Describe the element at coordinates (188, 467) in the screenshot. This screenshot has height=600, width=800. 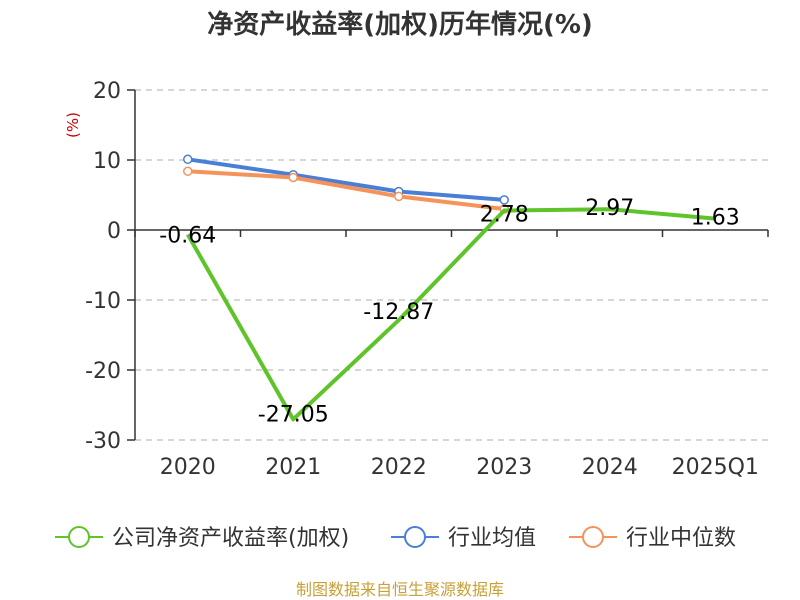
I see `x-tick-label: 2020` at that location.